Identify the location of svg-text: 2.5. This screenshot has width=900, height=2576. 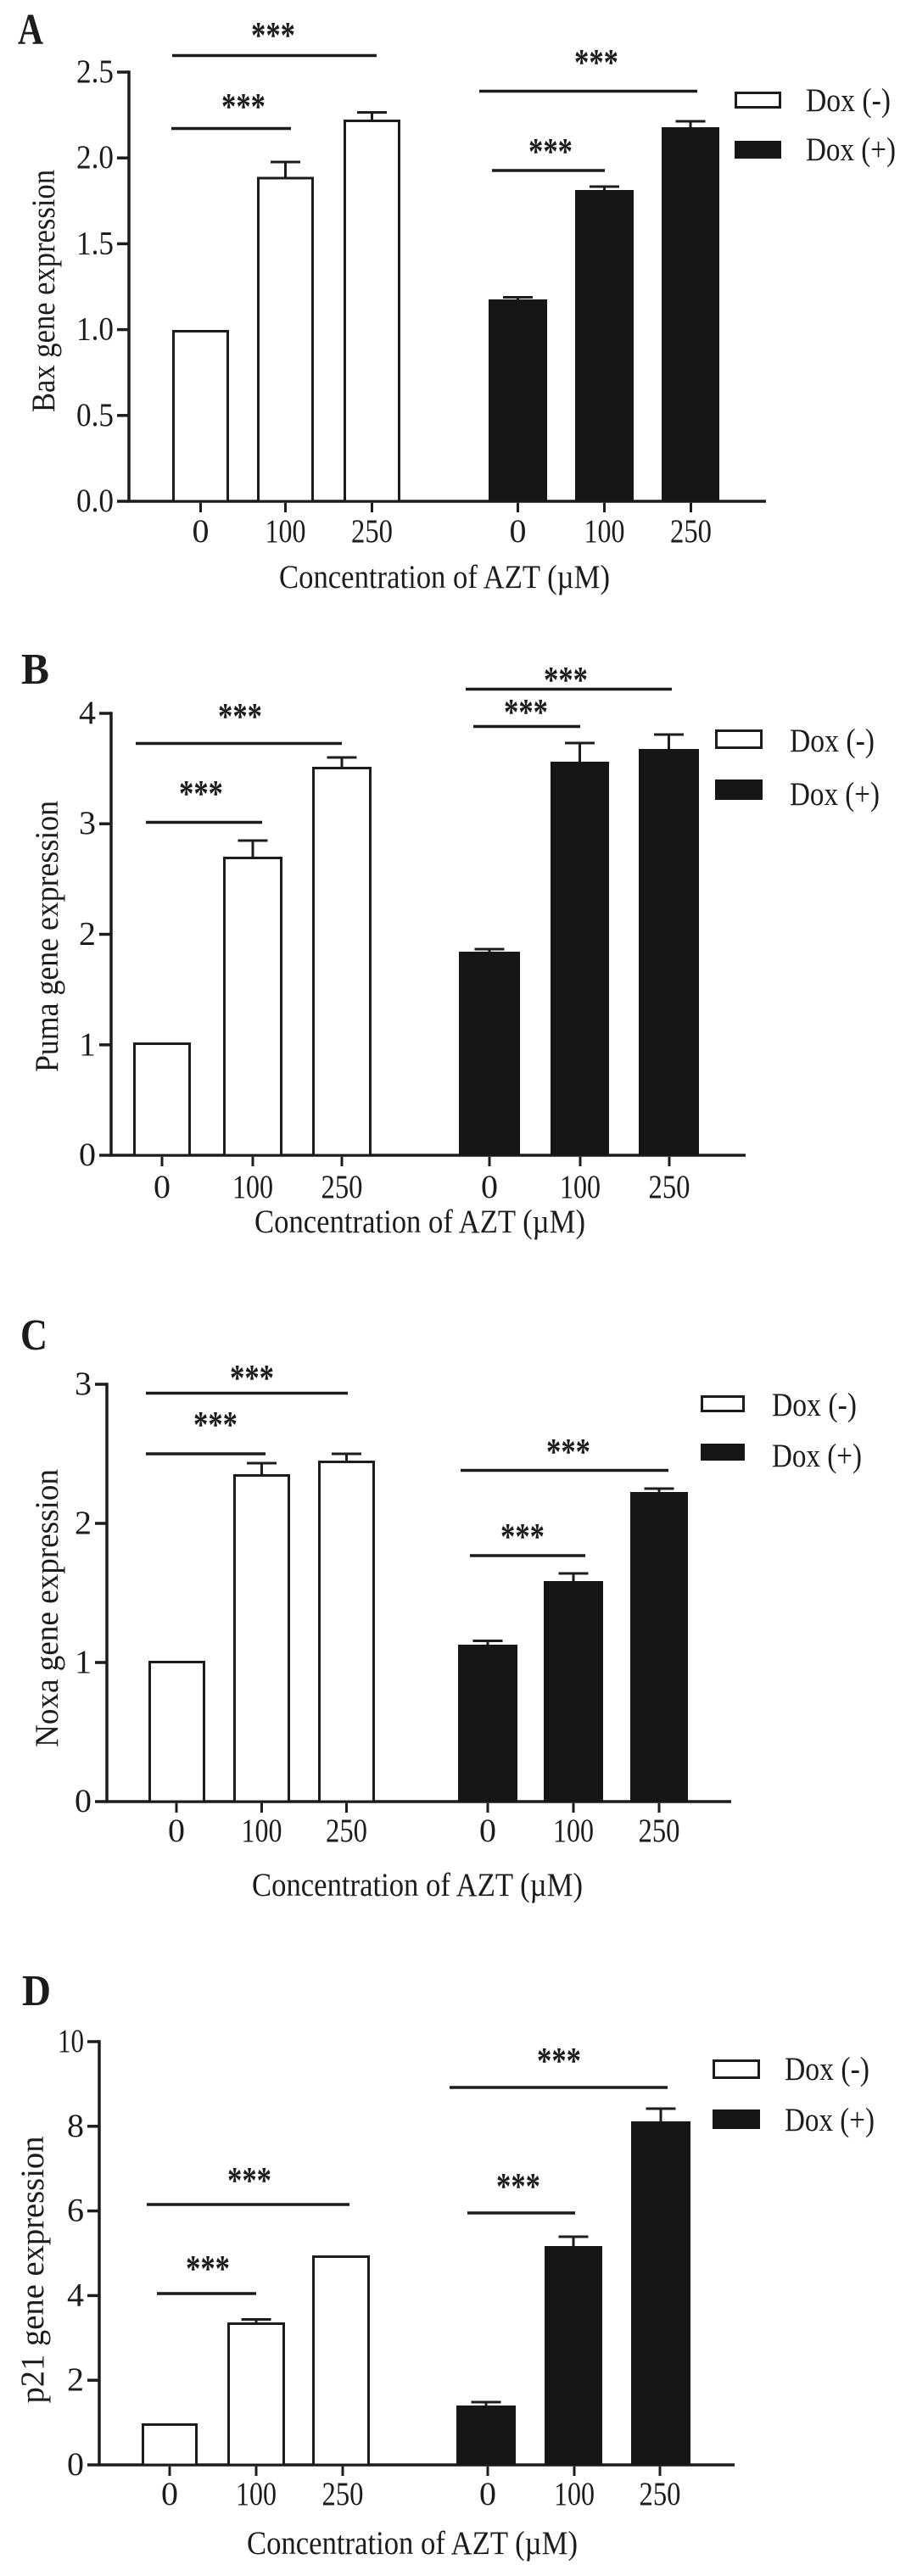
(95, 71).